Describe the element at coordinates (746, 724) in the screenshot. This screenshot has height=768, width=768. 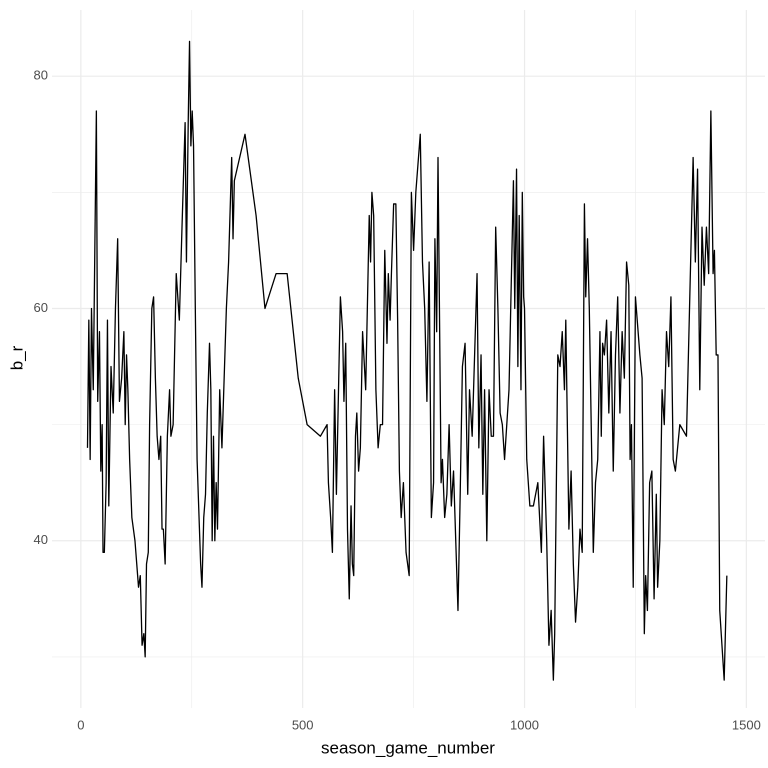
I see `x-tick-label: 1500` at that location.